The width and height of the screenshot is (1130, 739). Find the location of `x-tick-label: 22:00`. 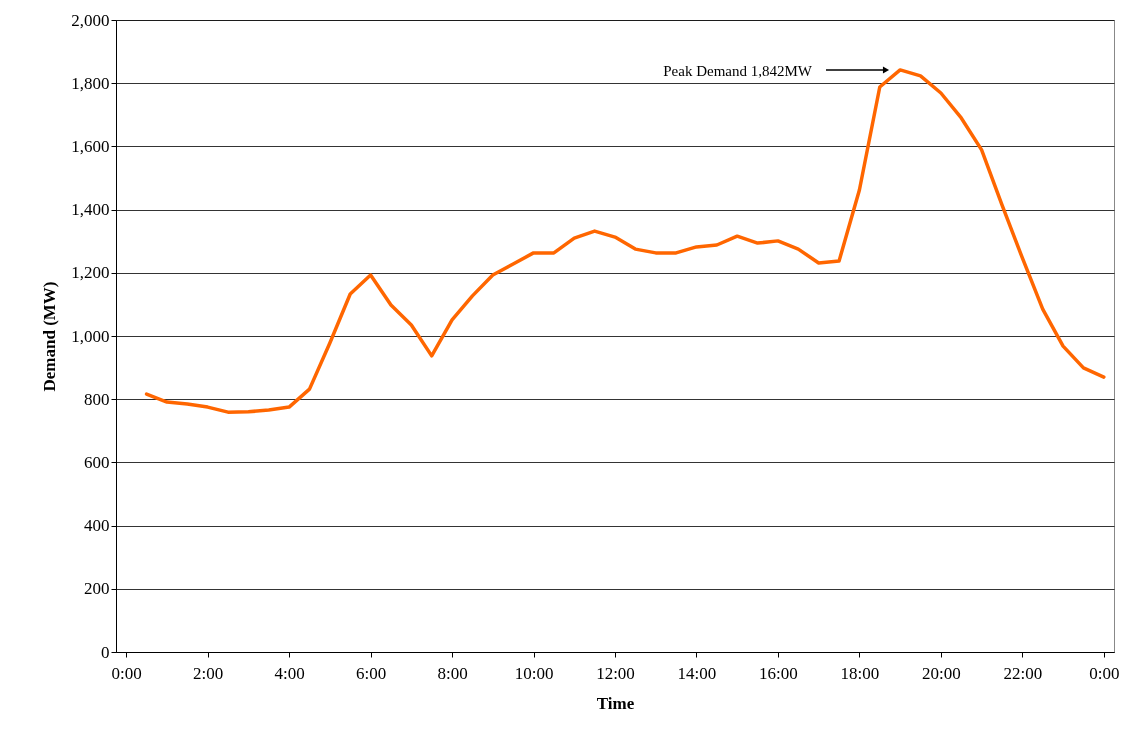

x-tick-label: 22:00 is located at coordinates (1023, 673).